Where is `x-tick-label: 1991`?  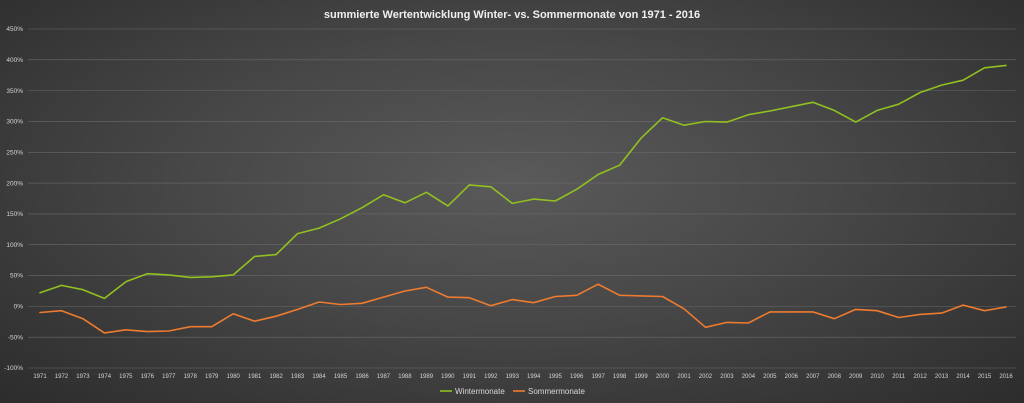 x-tick-label: 1991 is located at coordinates (470, 377).